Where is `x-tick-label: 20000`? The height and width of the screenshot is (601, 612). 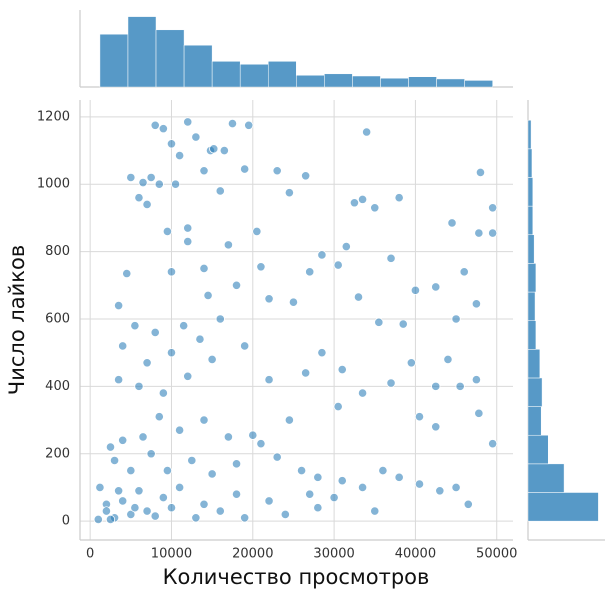 x-tick-label: 20000 is located at coordinates (252, 554).